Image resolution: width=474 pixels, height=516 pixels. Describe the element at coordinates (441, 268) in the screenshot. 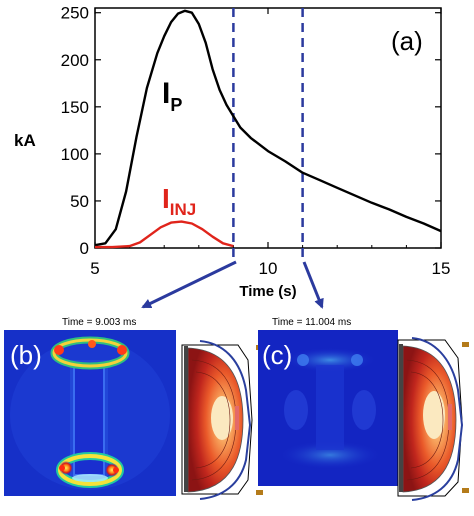

I see `x-tick-label: 15` at that location.